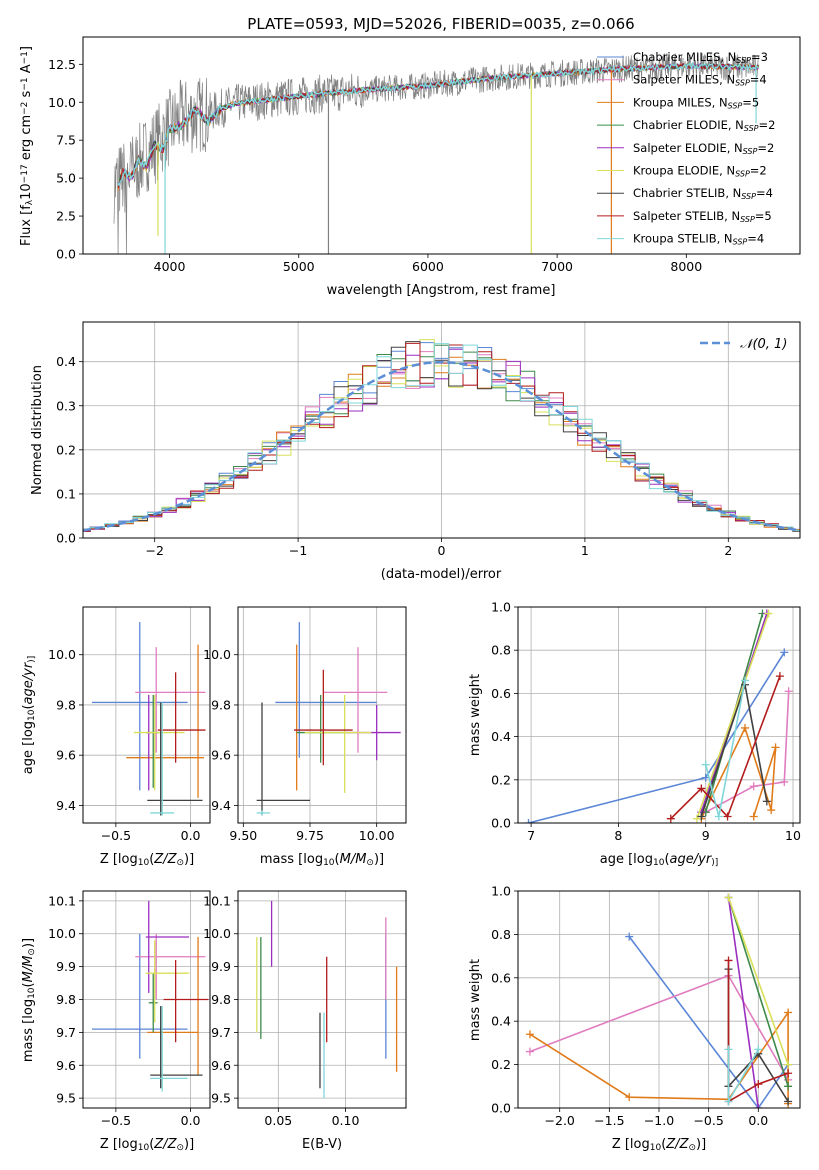 This screenshot has height=1170, width=819. I want to click on legend-label: Kroupa STELIB, NSSP=4, so click(698, 239).